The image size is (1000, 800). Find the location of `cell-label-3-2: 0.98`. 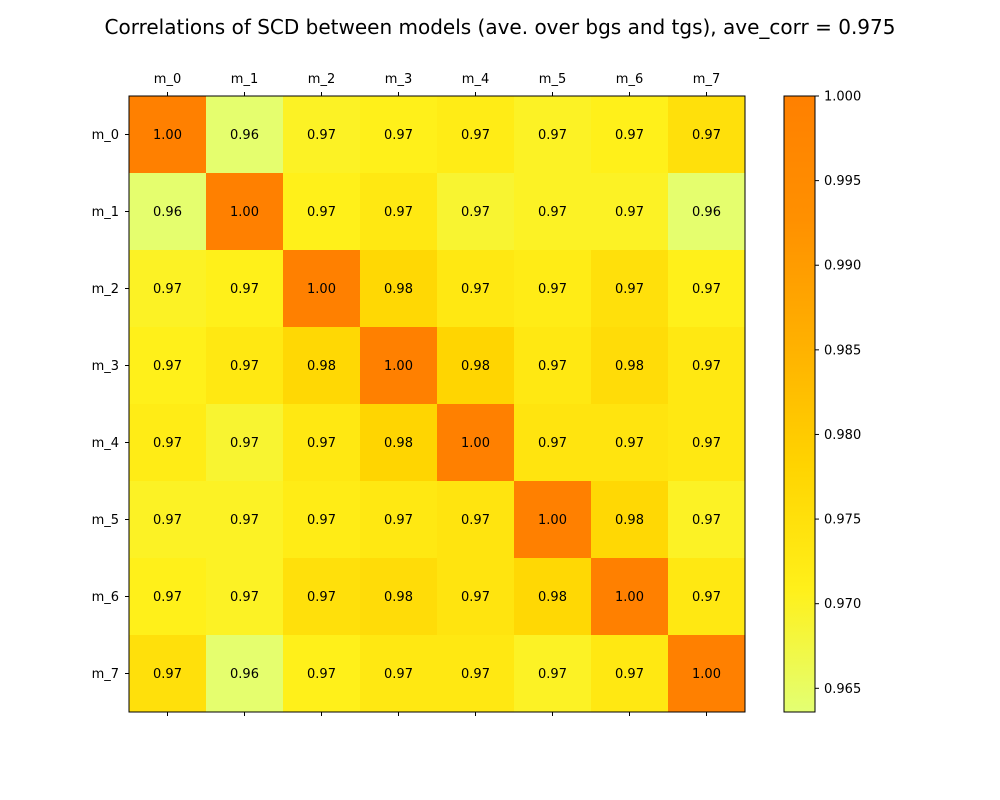

cell-label-3-2: 0.98 is located at coordinates (321, 366).